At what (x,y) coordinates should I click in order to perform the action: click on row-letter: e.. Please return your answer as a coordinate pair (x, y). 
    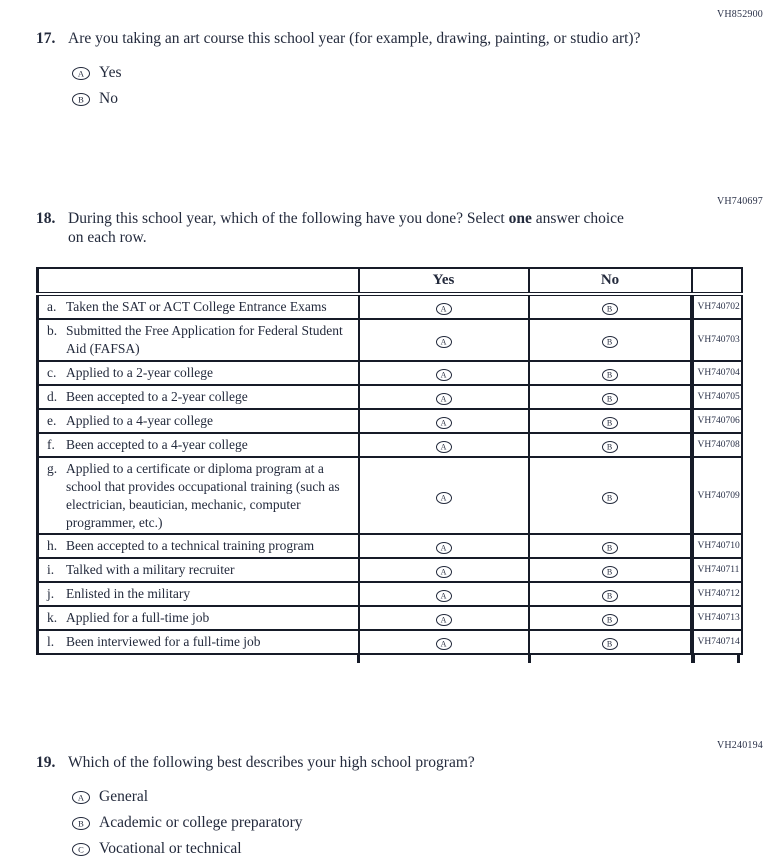
    Looking at the image, I should click on (52, 420).